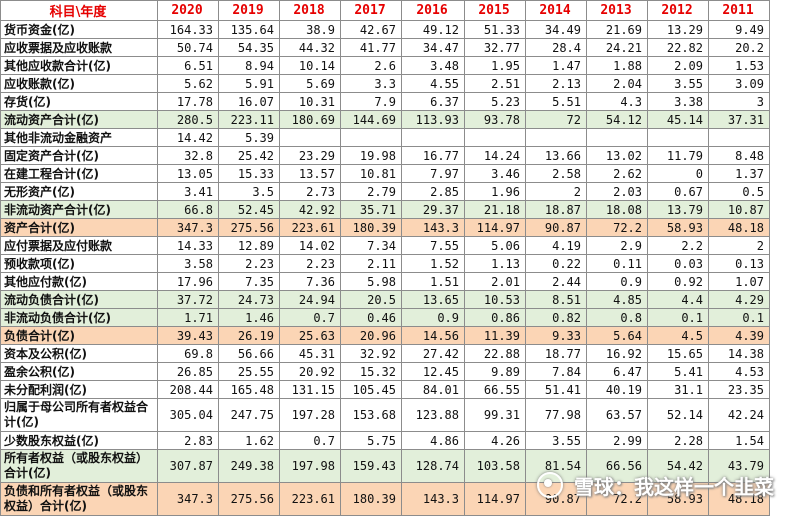  I want to click on value-cell: 135.64, so click(249, 29).